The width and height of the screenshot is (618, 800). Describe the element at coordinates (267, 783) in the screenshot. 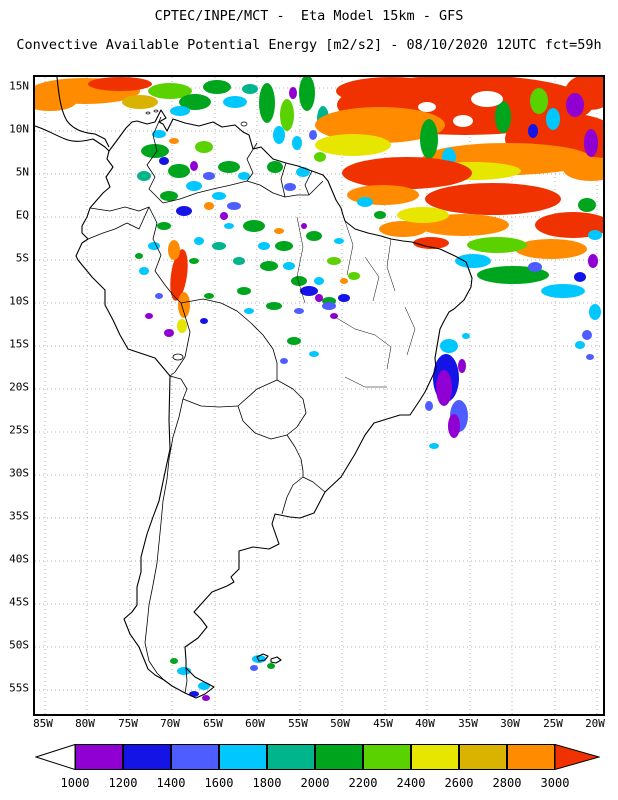

I see `colorbar-label-1800: 1800` at that location.